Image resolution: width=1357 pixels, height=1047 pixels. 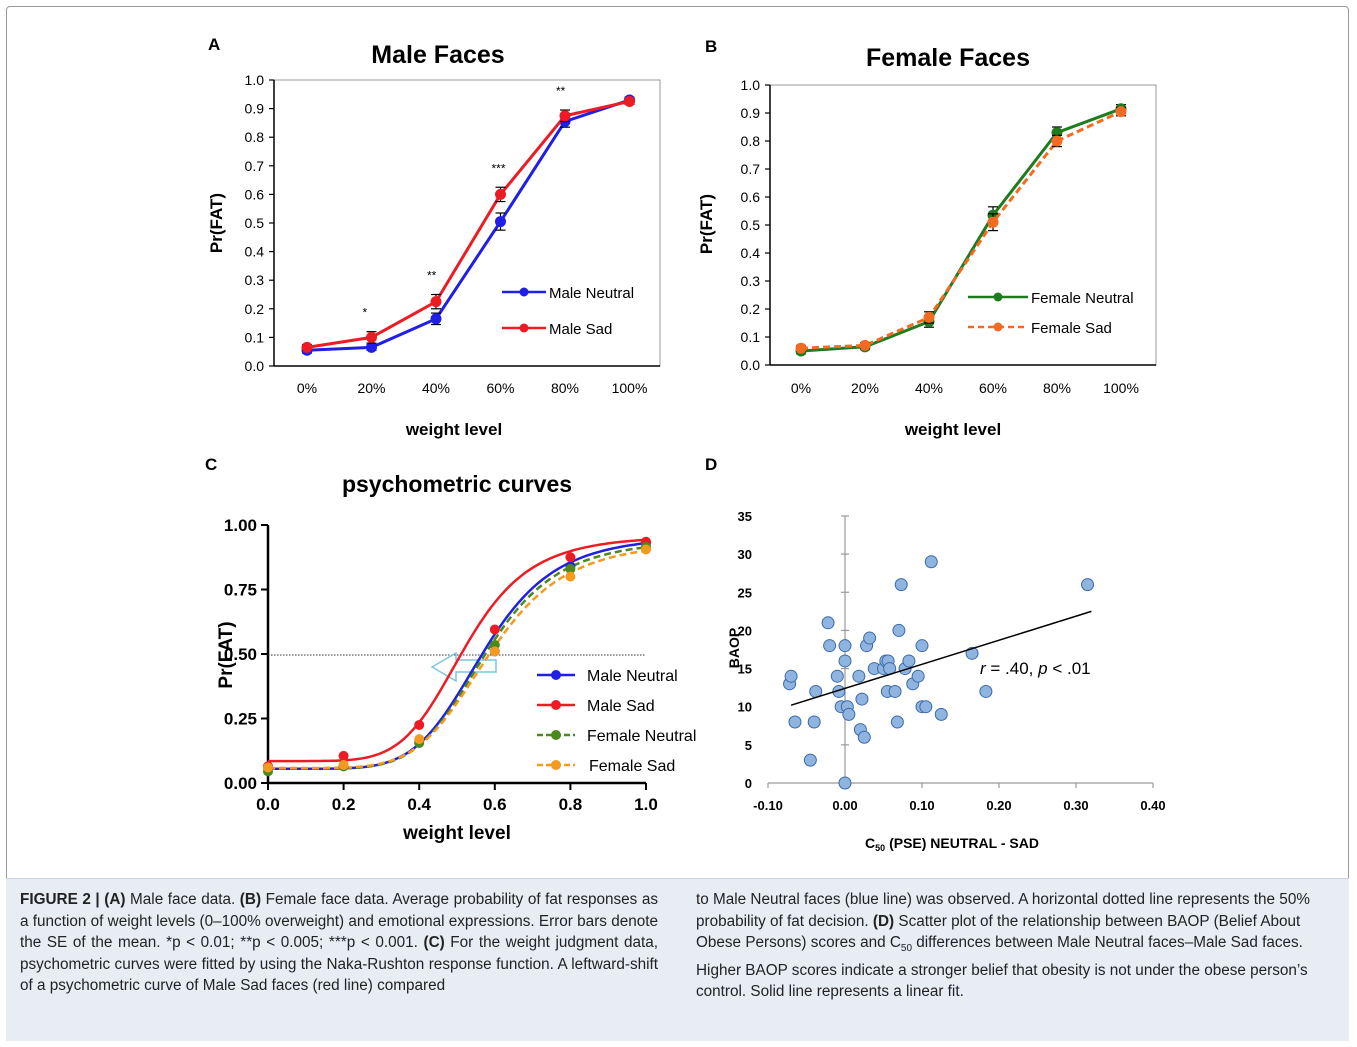 I want to click on y-tick-label: 0.7, so click(x=751, y=169).